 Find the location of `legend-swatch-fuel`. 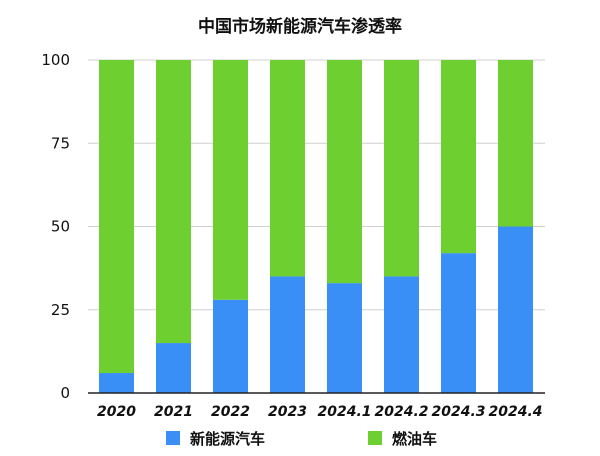

legend-swatch-fuel is located at coordinates (375, 438).